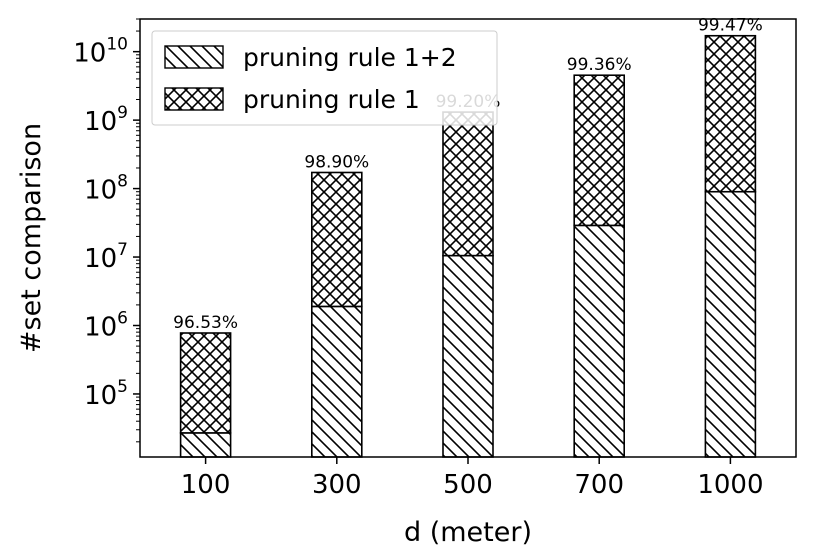  I want to click on y-tick-label-8: 10⁸, so click(106, 189).